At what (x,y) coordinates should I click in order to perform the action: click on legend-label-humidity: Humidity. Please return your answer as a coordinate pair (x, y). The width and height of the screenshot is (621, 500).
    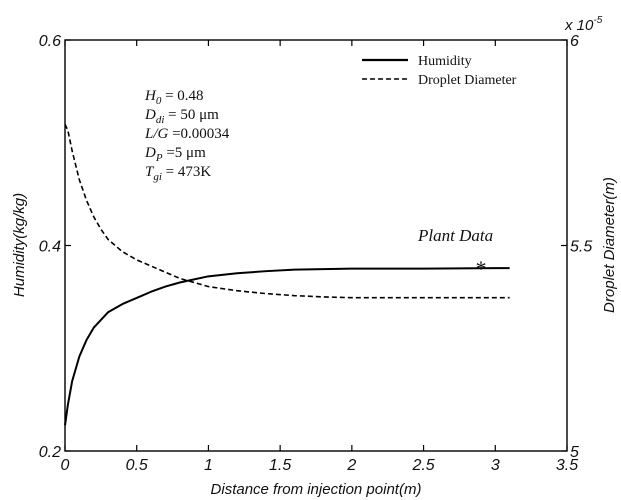
    Looking at the image, I should click on (445, 61).